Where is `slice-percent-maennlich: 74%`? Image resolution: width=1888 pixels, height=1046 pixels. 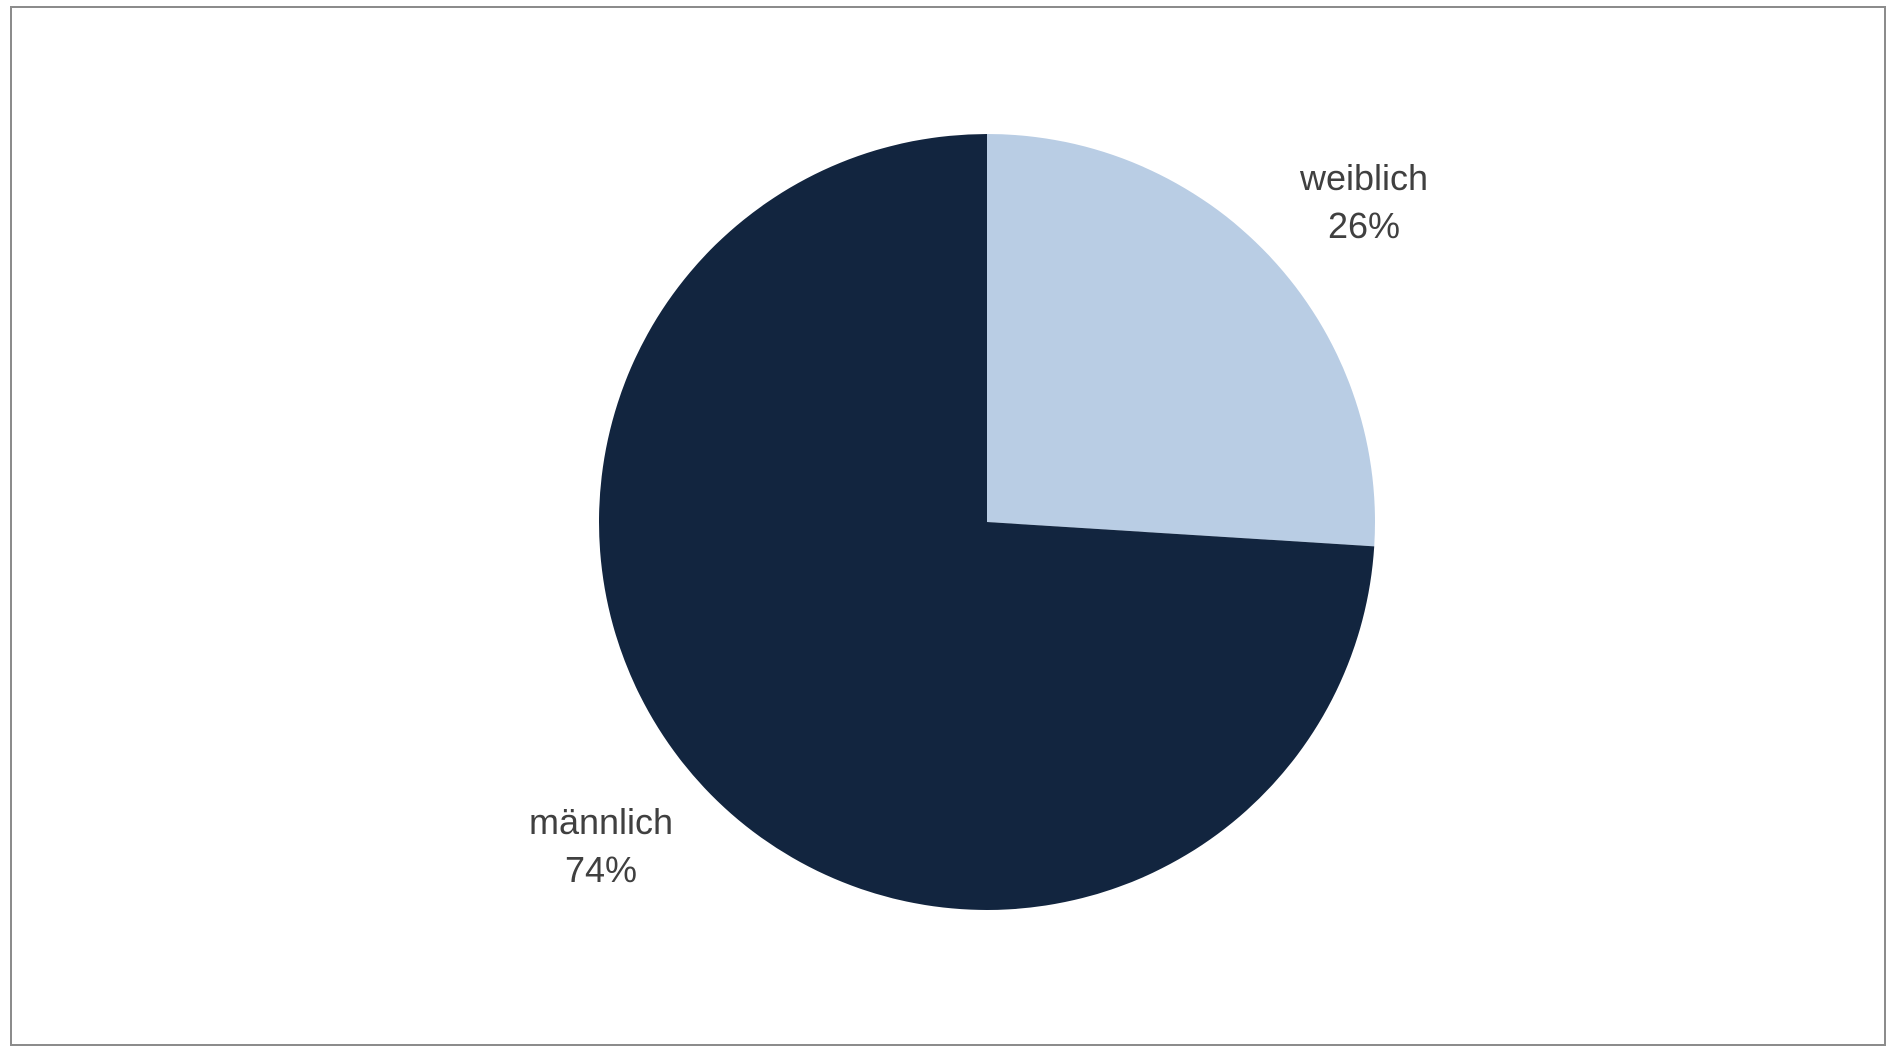
slice-percent-maennlich: 74% is located at coordinates (601, 869).